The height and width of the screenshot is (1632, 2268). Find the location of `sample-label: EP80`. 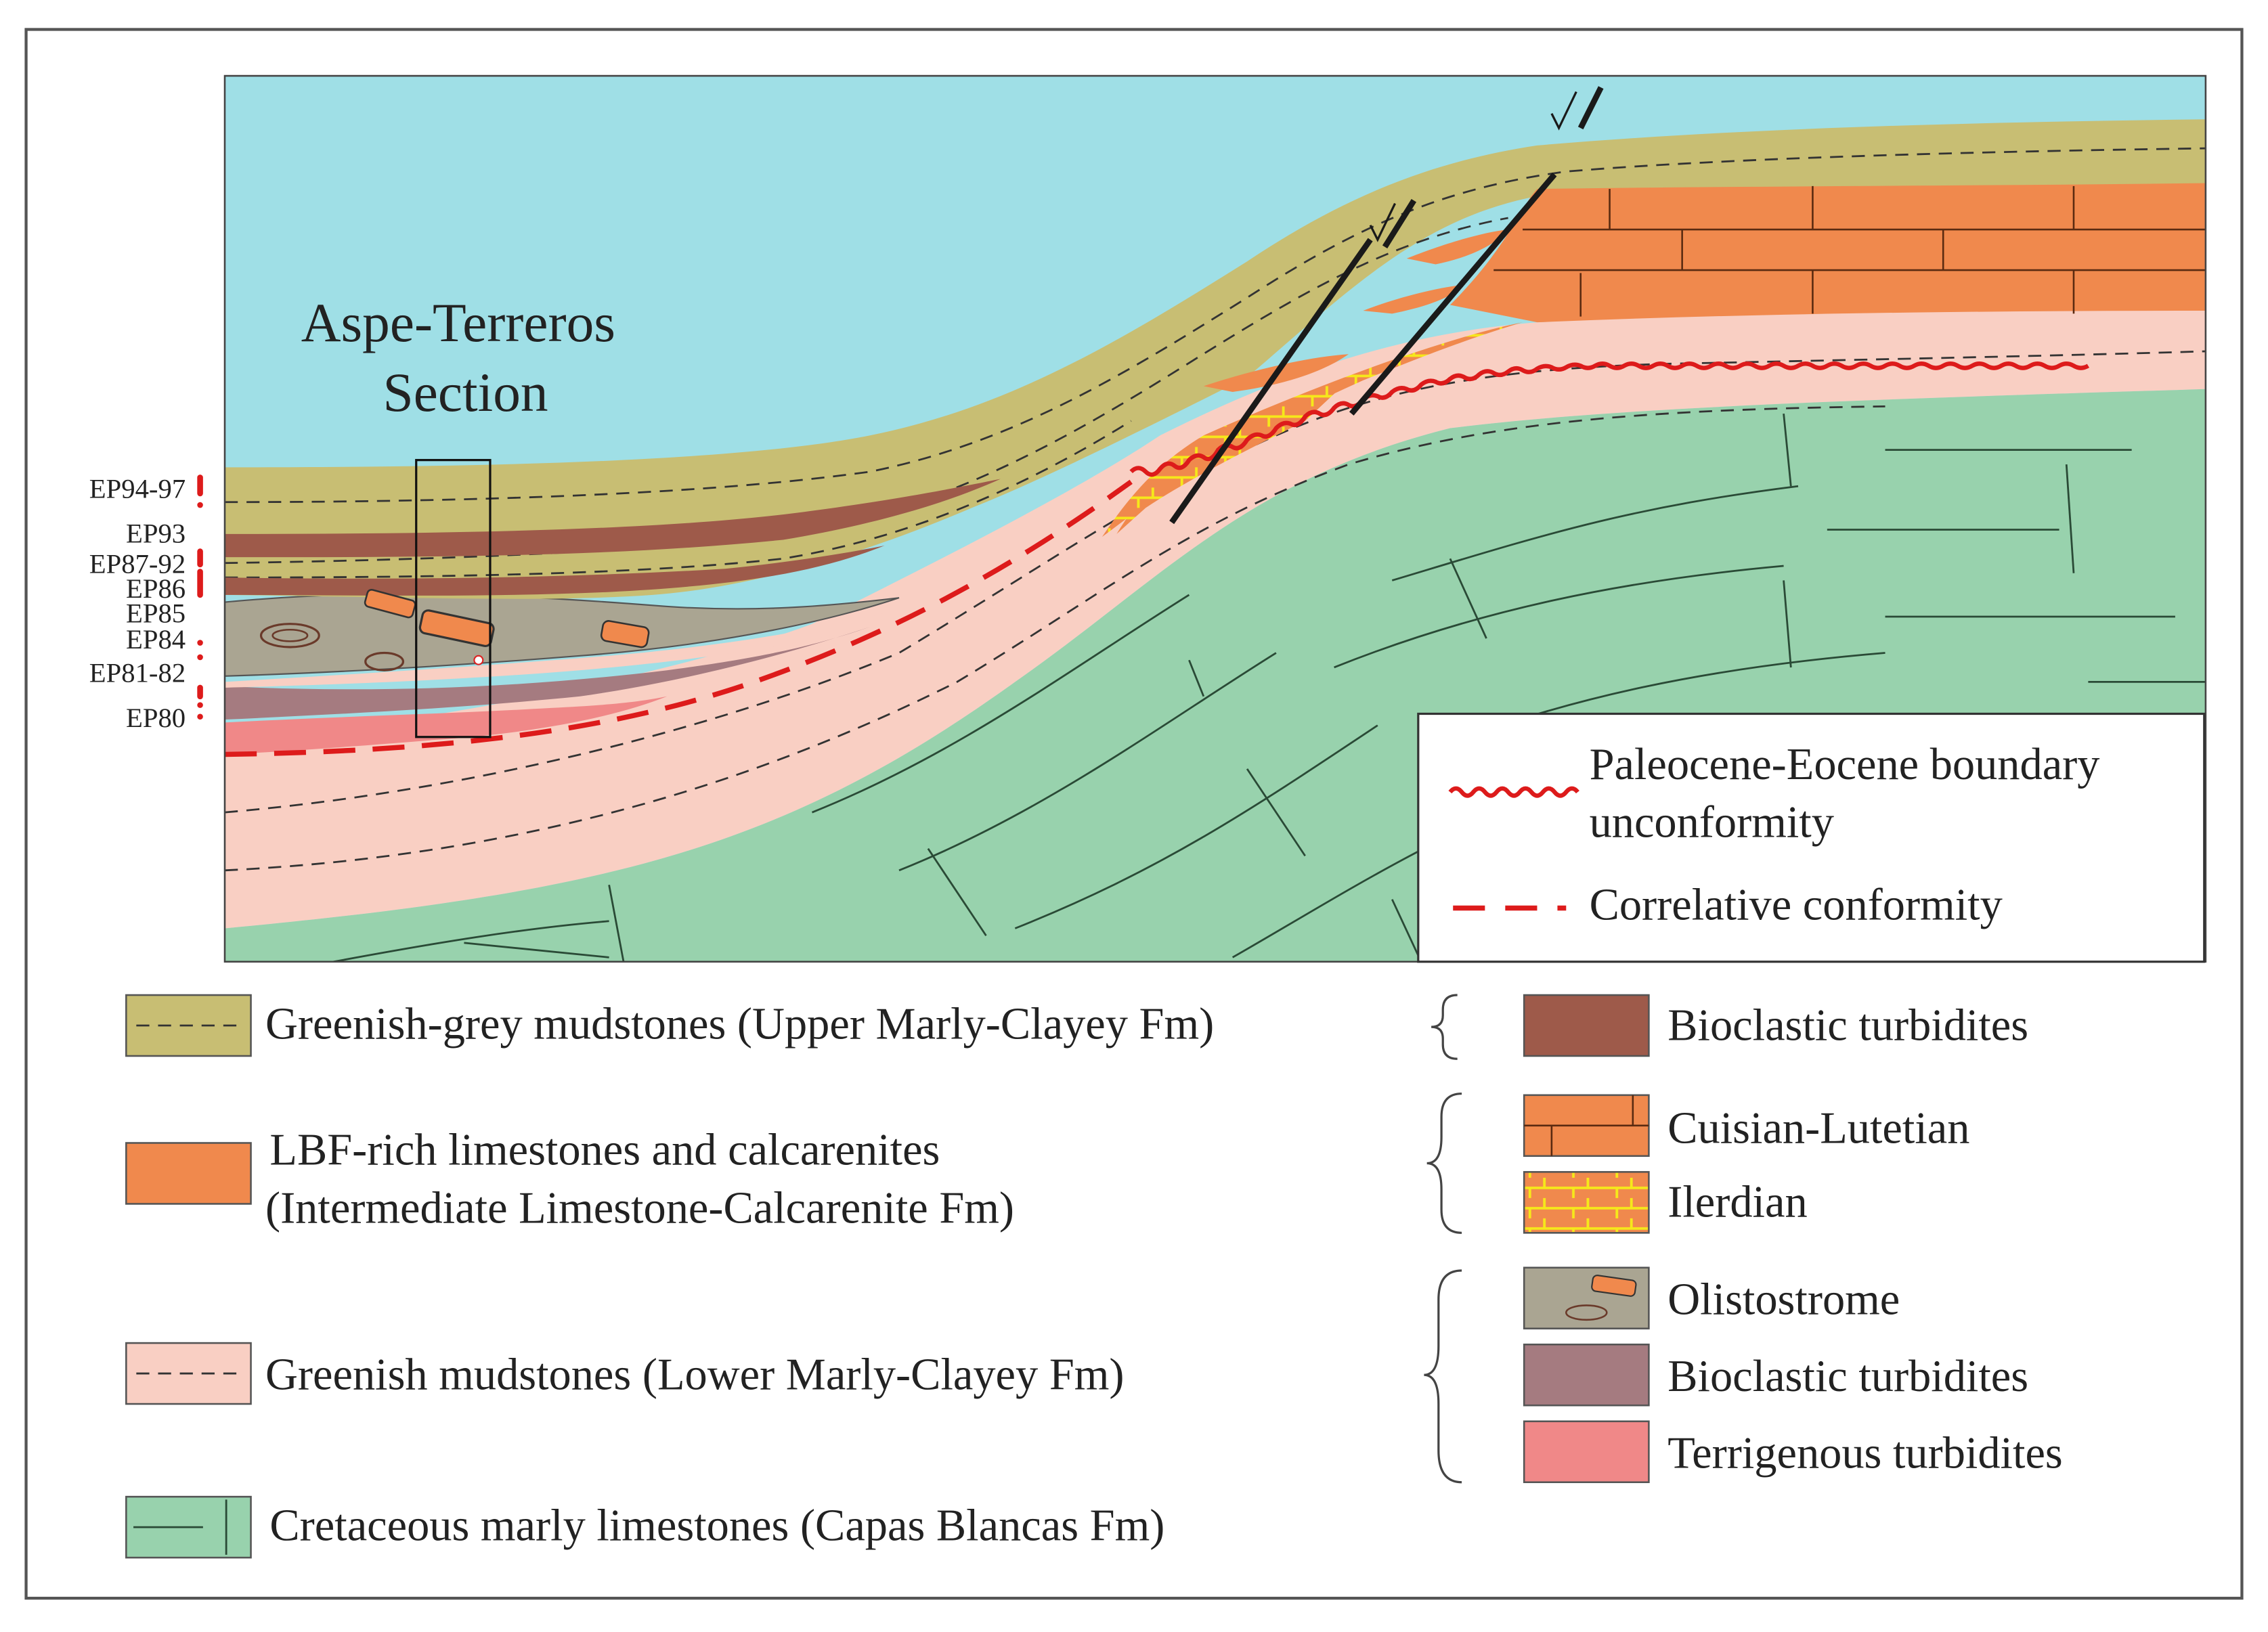

sample-label: EP80 is located at coordinates (156, 718).